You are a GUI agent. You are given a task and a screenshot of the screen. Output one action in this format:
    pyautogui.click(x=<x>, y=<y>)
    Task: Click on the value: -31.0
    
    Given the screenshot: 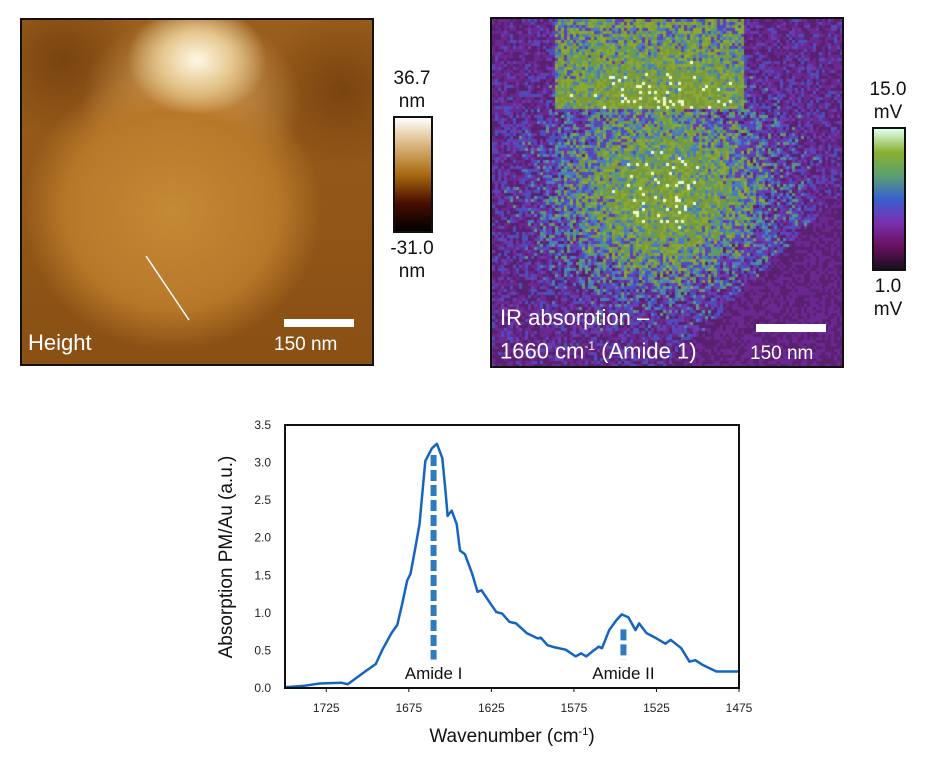 What is the action you would take?
    pyautogui.click(x=412, y=248)
    